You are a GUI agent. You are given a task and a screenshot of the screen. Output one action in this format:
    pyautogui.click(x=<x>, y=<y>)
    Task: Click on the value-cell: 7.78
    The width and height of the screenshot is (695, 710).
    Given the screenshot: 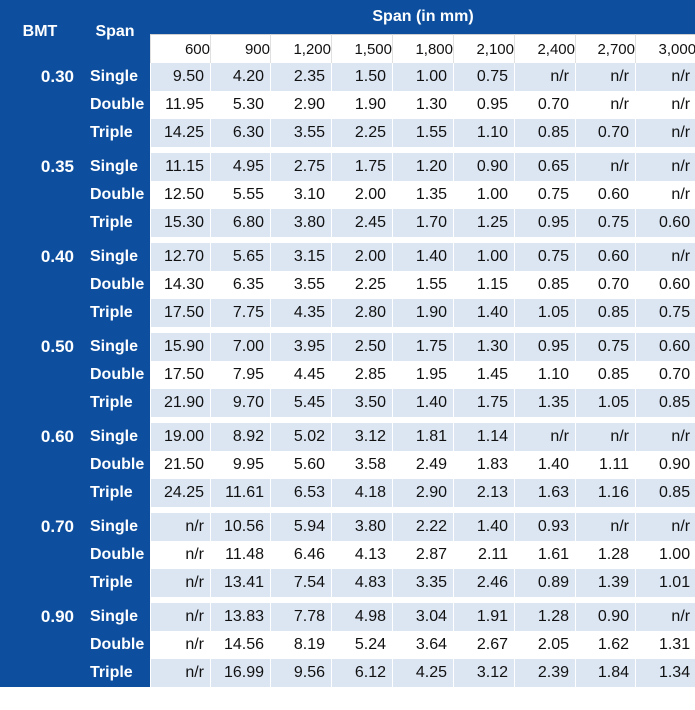 What is the action you would take?
    pyautogui.click(x=300, y=617)
    